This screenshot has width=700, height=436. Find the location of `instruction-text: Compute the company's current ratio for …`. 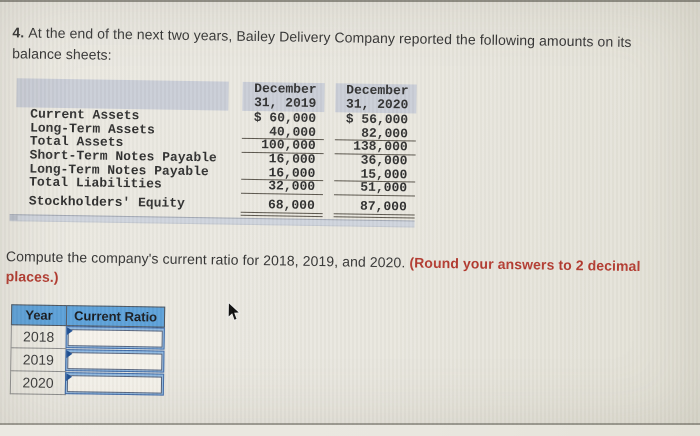

instruction-text: Compute the company's current ratio for … is located at coordinates (346, 271).